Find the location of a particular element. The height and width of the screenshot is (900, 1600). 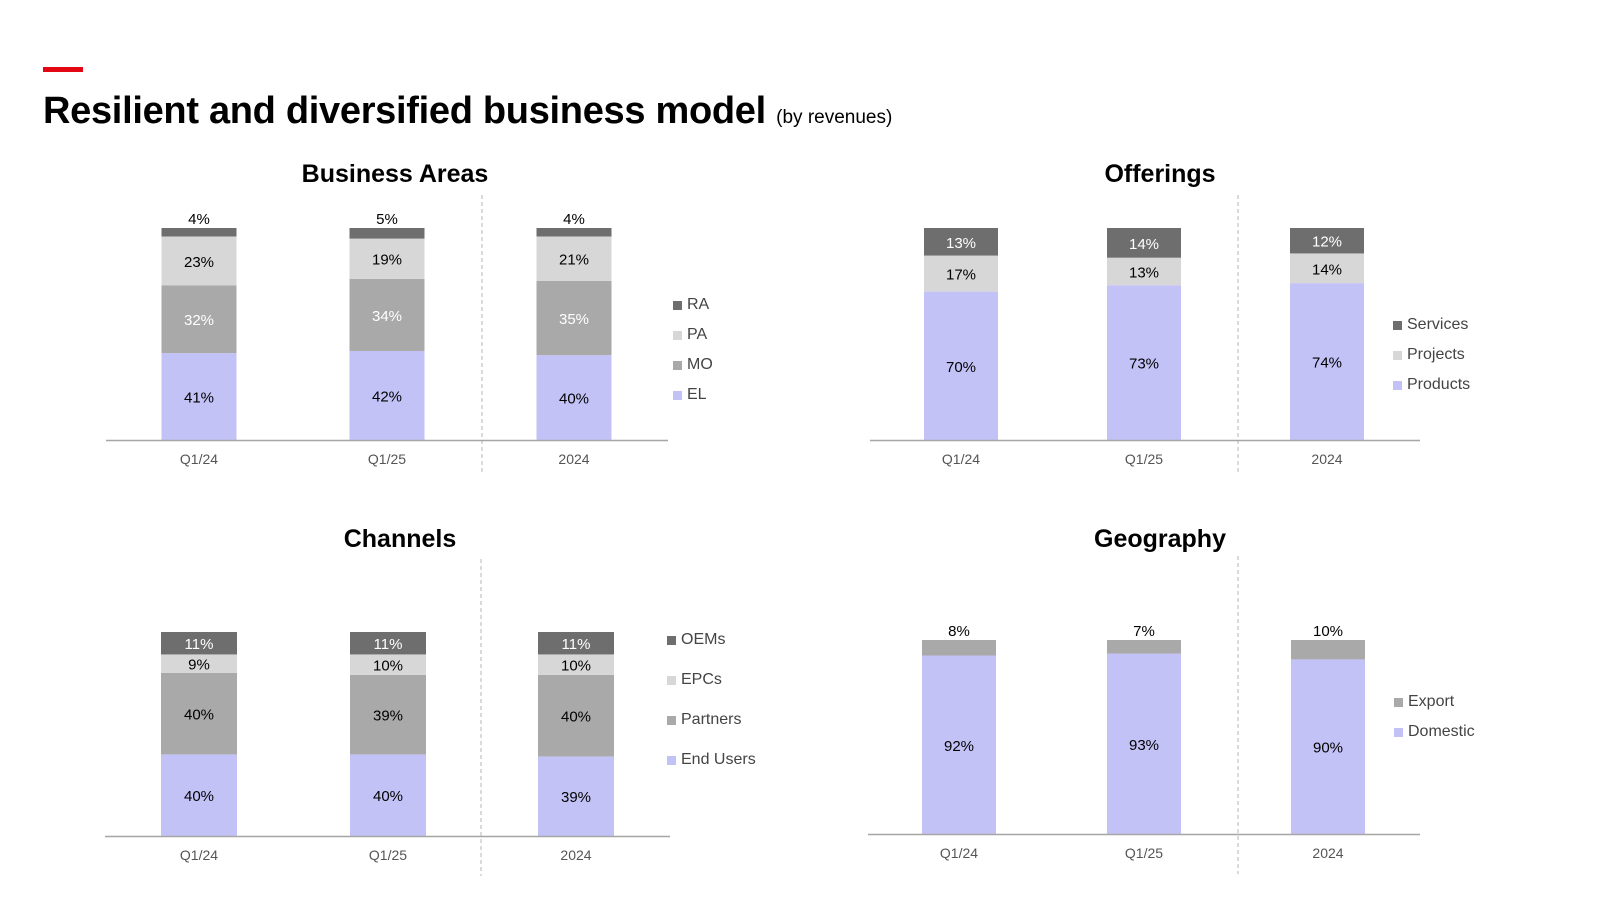

business-areas-label-el-2024: 40% is located at coordinates (574, 399).